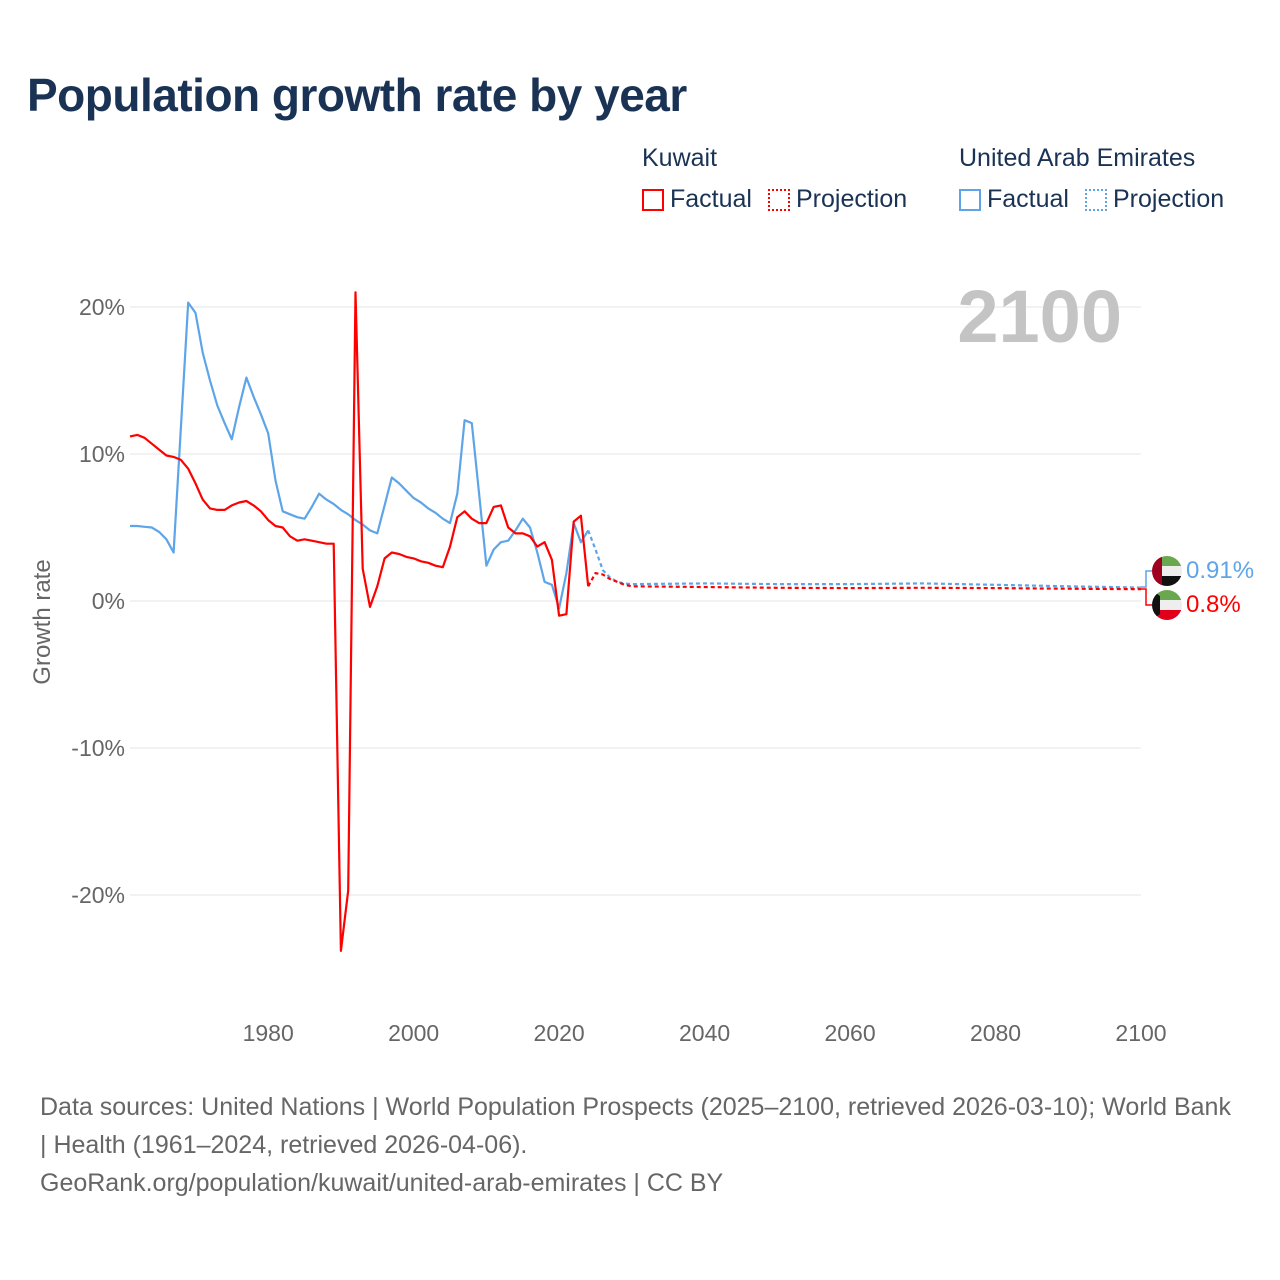 The width and height of the screenshot is (1280, 1280). Describe the element at coordinates (1146, 579) in the screenshot. I see `uae-end-connector` at that location.